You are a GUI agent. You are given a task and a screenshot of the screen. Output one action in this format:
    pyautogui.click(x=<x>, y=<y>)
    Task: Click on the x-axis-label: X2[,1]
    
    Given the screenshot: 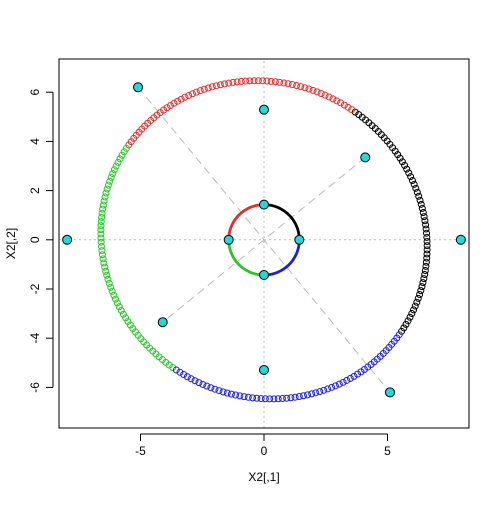 What is the action you would take?
    pyautogui.click(x=263, y=477)
    